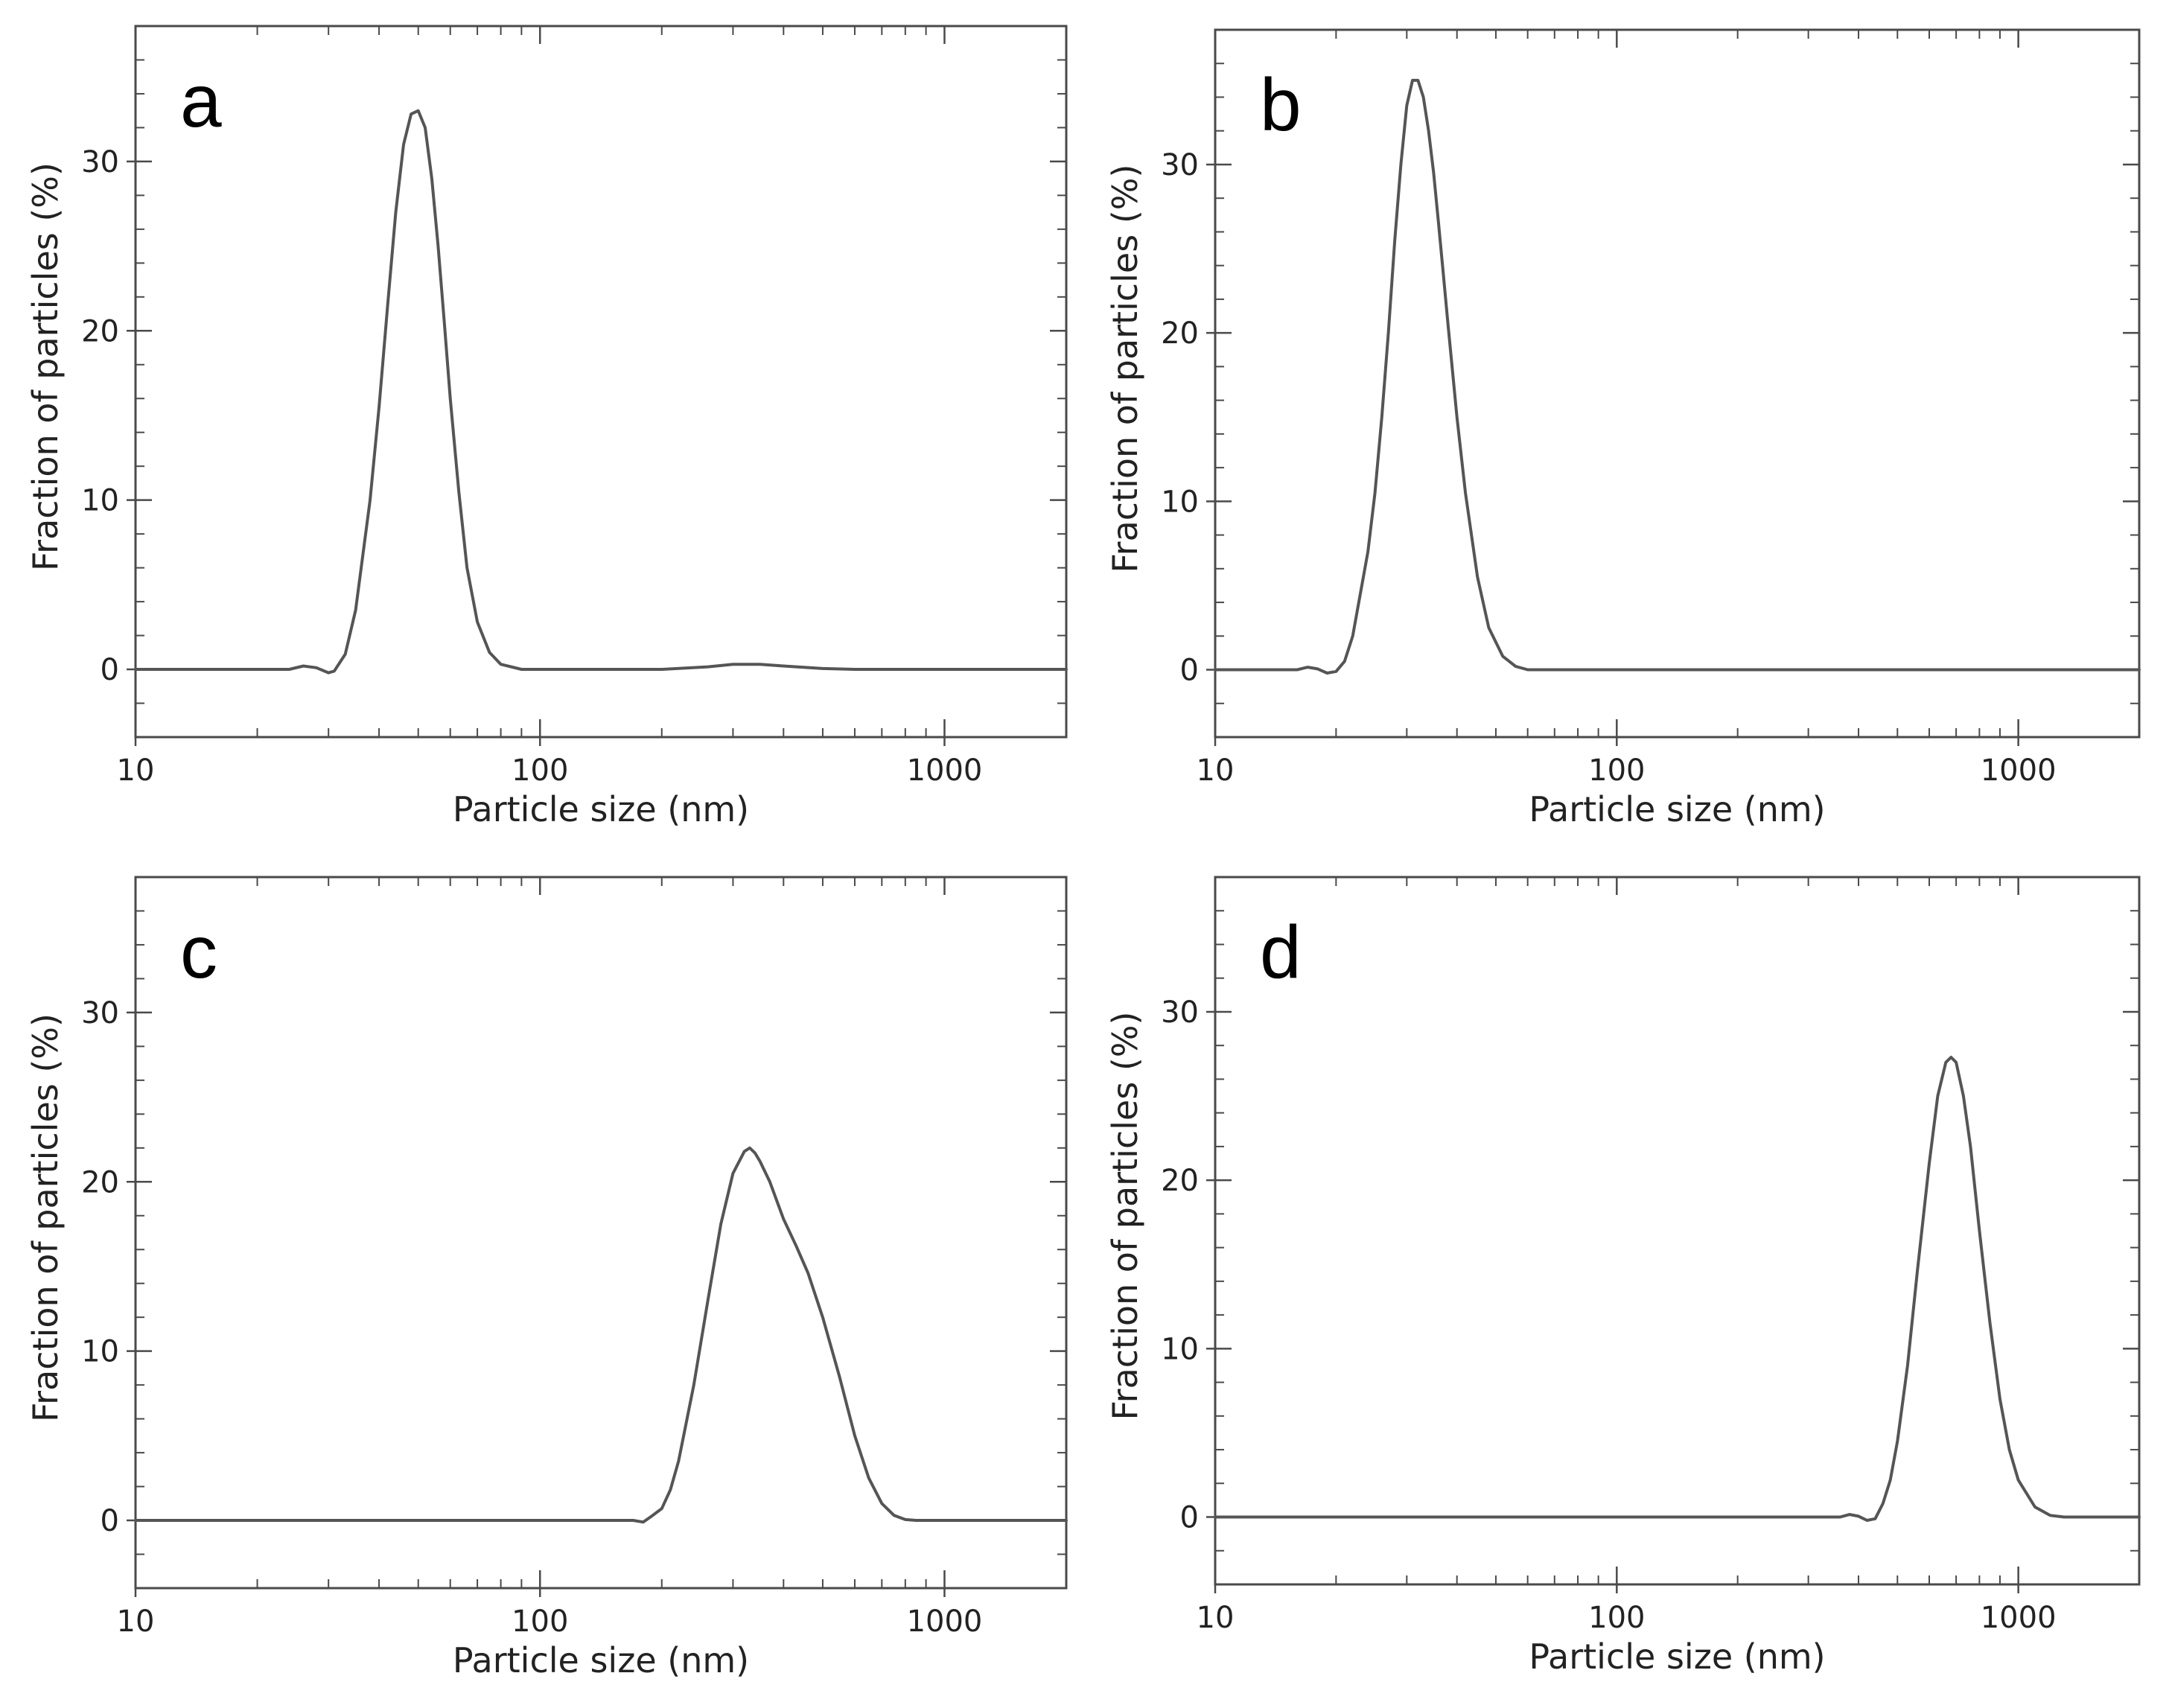 The image size is (2169, 1708). What do you see at coordinates (198, 952) in the screenshot?
I see `panel-letter: c` at bounding box center [198, 952].